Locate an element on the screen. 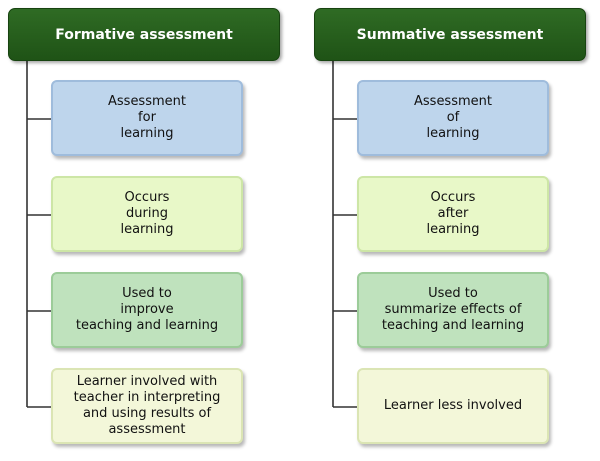 This screenshot has width=600, height=461. formative-title: Formative assessment is located at coordinates (144, 34).